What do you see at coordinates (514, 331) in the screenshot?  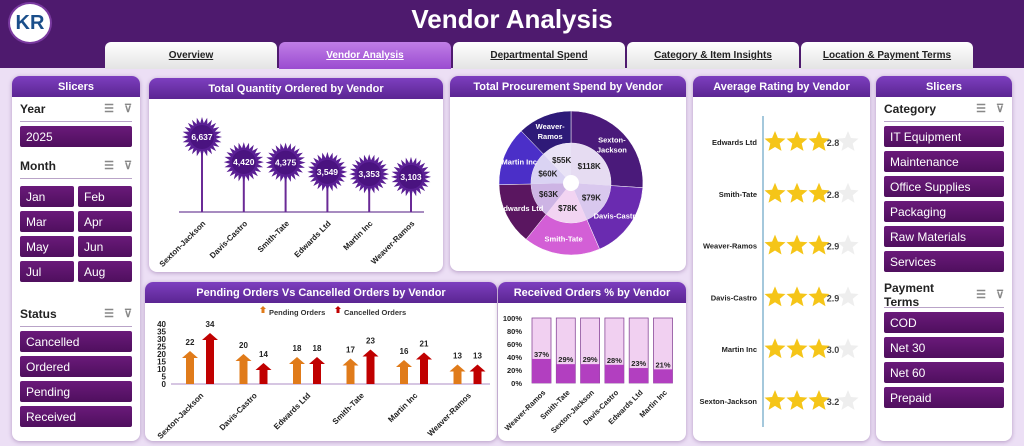 I see `y-tick-label: 80%` at bounding box center [514, 331].